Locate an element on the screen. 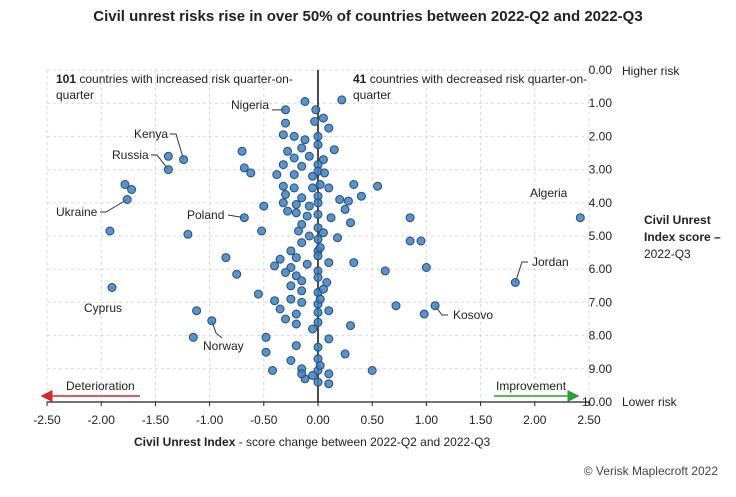 The height and width of the screenshot is (497, 736). x-tick-label-6: 0.50 is located at coordinates (373, 420).